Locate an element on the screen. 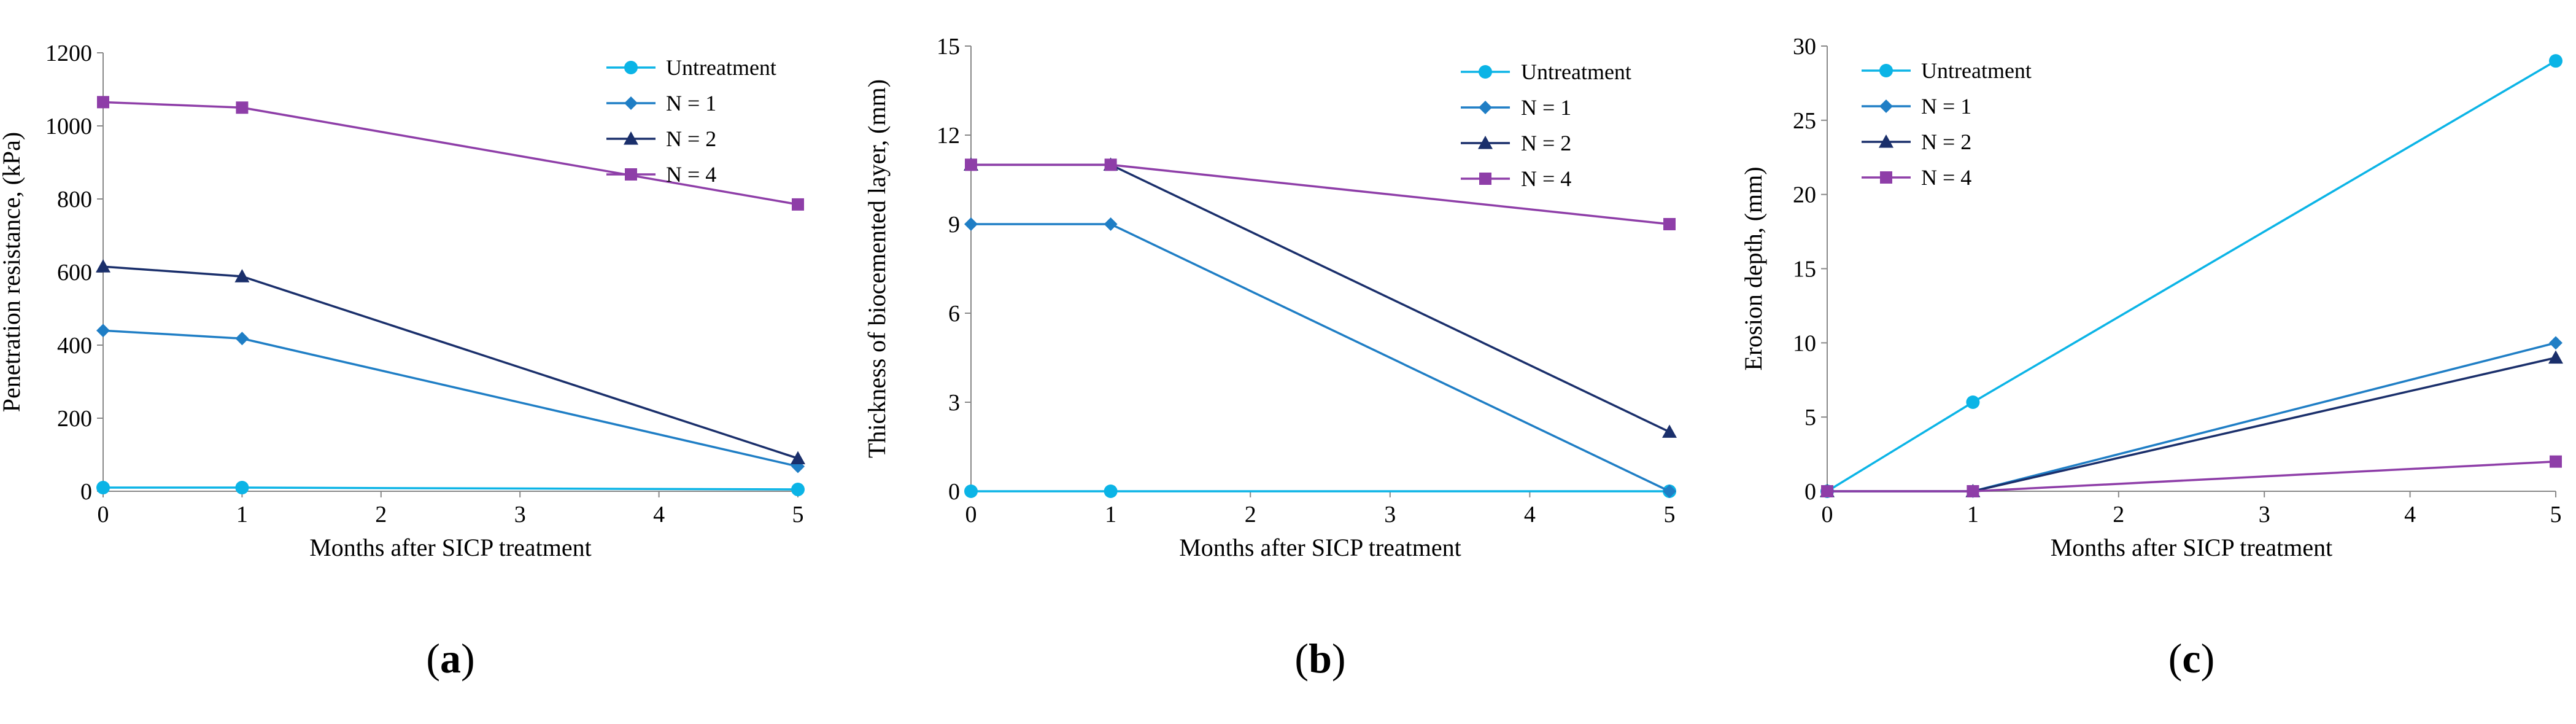 The width and height of the screenshot is (2576, 724). panel-label: (a) is located at coordinates (450, 658).